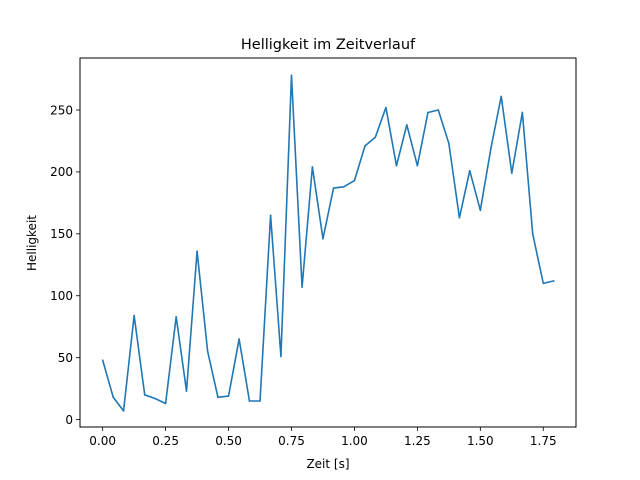  What do you see at coordinates (328, 45) in the screenshot?
I see `chart-title: Helligkeit im Zeitverlauf` at bounding box center [328, 45].